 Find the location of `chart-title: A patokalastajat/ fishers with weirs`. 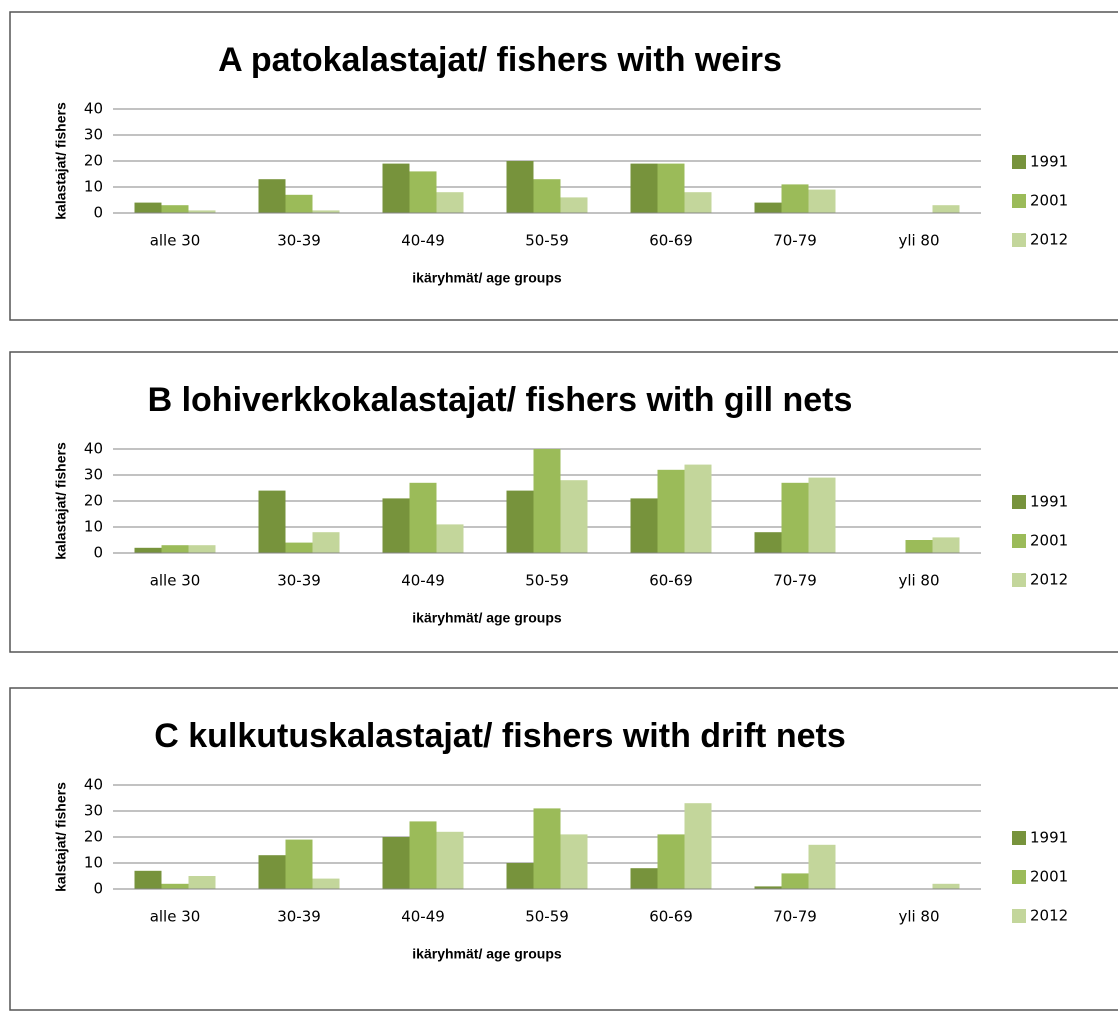

chart-title: A patokalastajat/ fishers with weirs is located at coordinates (500, 60).